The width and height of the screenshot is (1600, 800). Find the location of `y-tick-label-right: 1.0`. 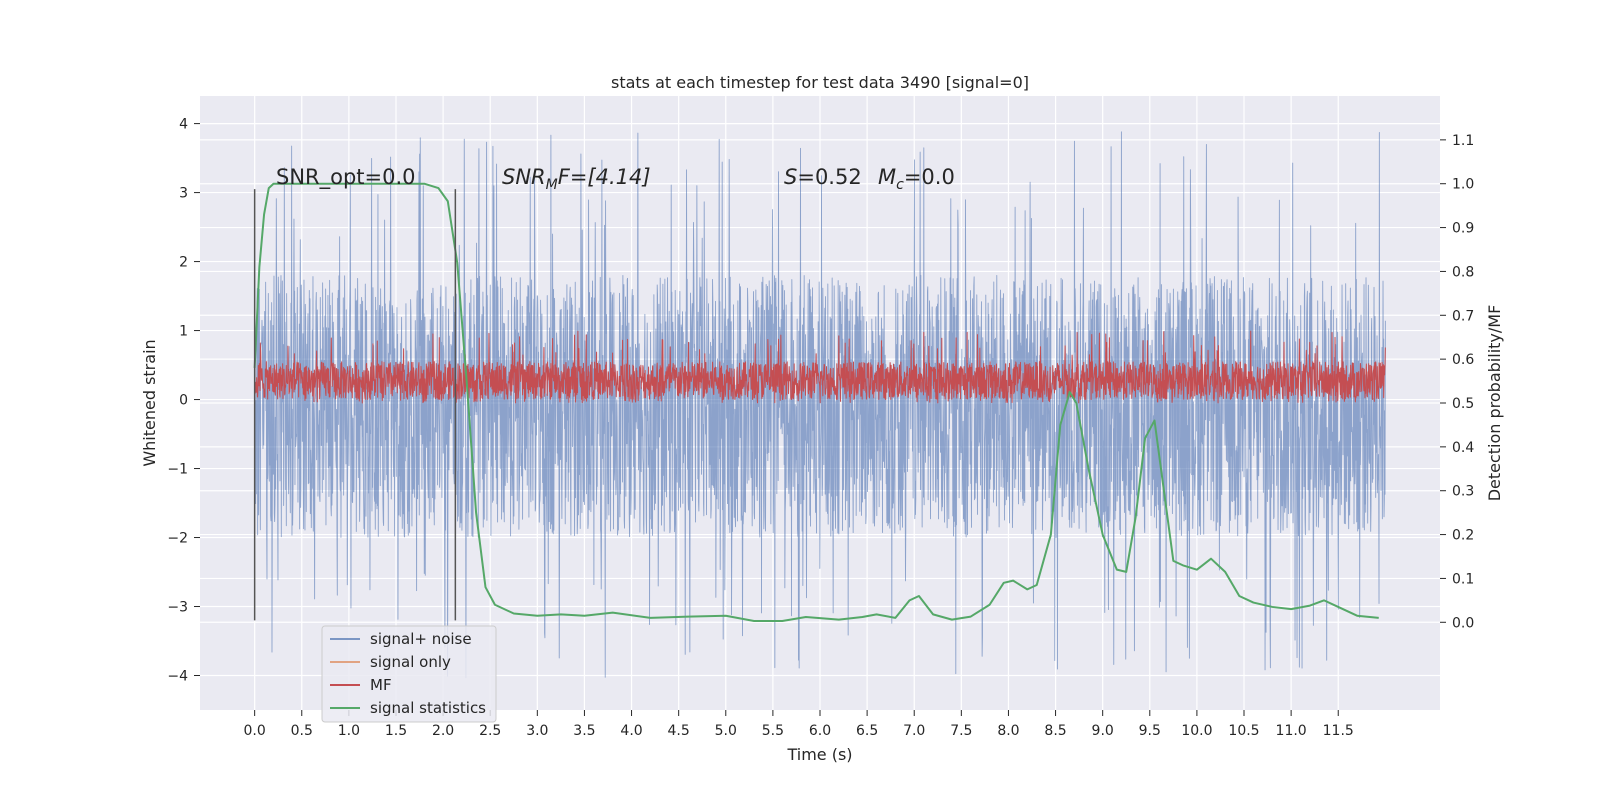

y-tick-label-right: 1.0 is located at coordinates (1463, 185).